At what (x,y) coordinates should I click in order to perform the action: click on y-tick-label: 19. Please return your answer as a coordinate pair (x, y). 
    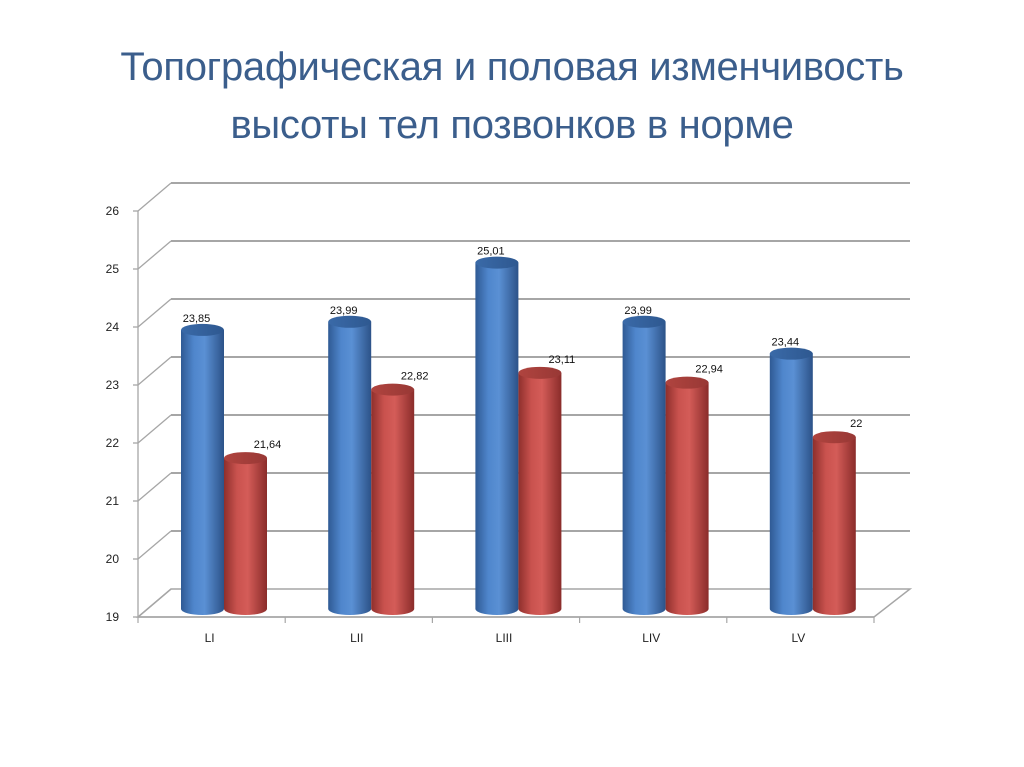
    Looking at the image, I should click on (113, 617).